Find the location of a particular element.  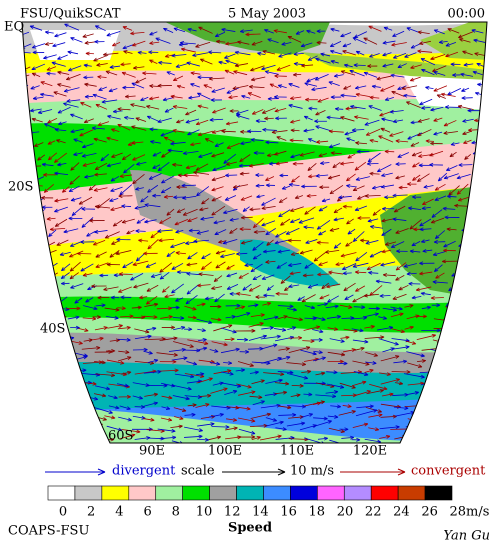

divergent-label: divergent is located at coordinates (144, 471).